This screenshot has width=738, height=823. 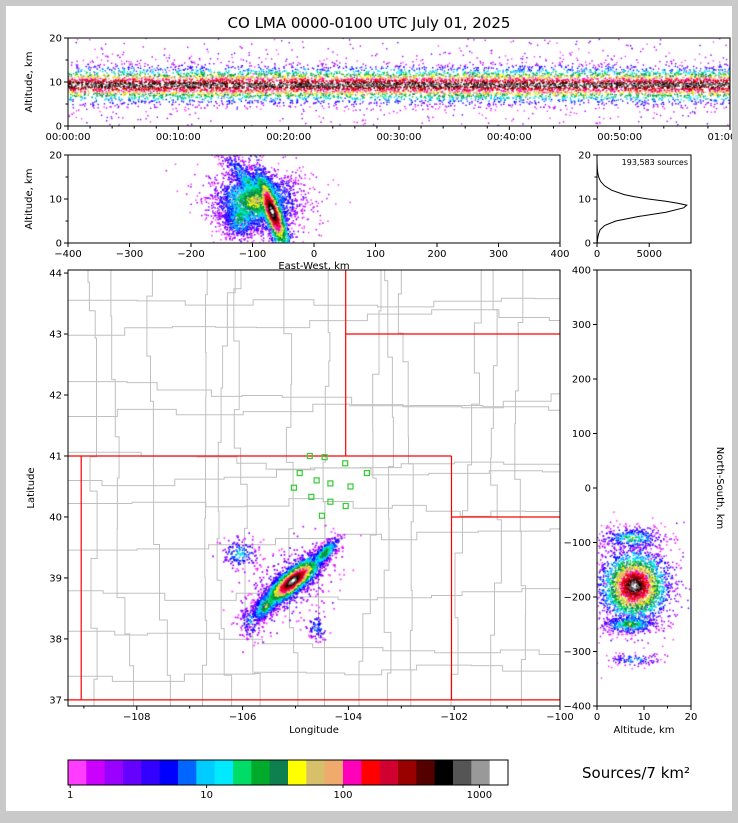 I want to click on svg-text: North-South, km, so click(x=719, y=488).